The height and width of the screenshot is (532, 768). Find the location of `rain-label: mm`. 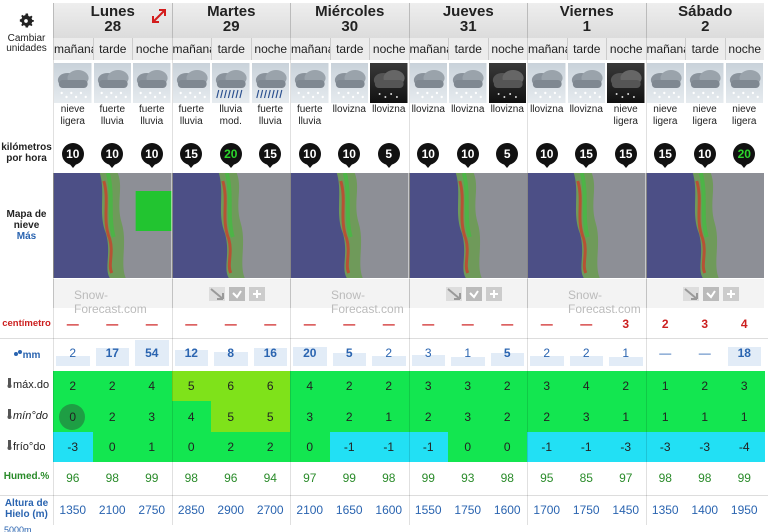

rain-label: mm is located at coordinates (26, 355).